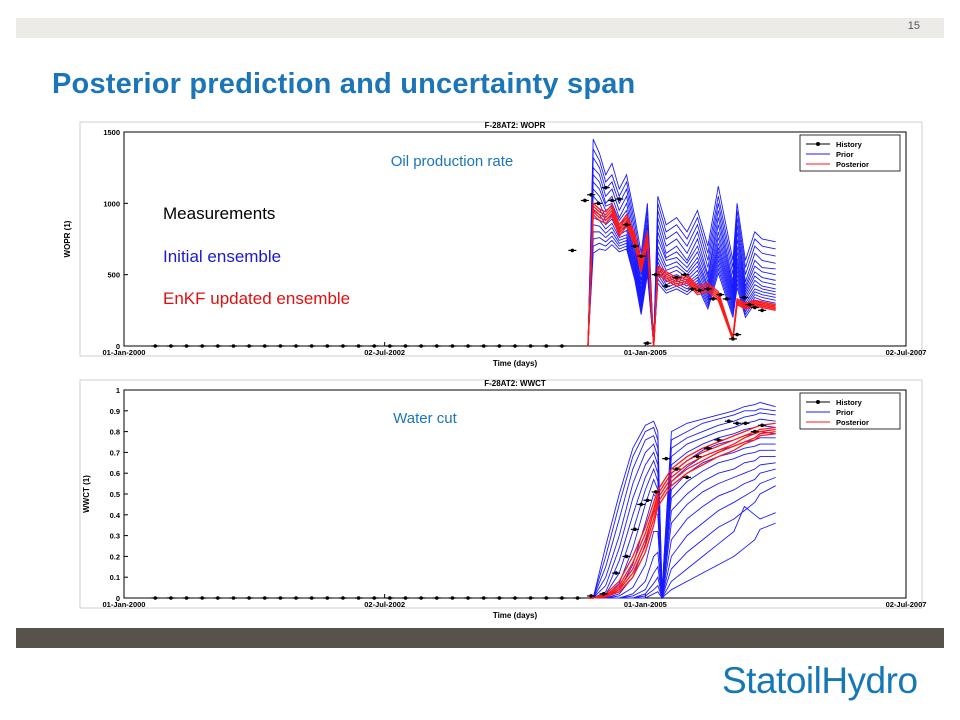  I want to click on wwct-x-tick-label: 02-Jul-2002, so click(384, 604).